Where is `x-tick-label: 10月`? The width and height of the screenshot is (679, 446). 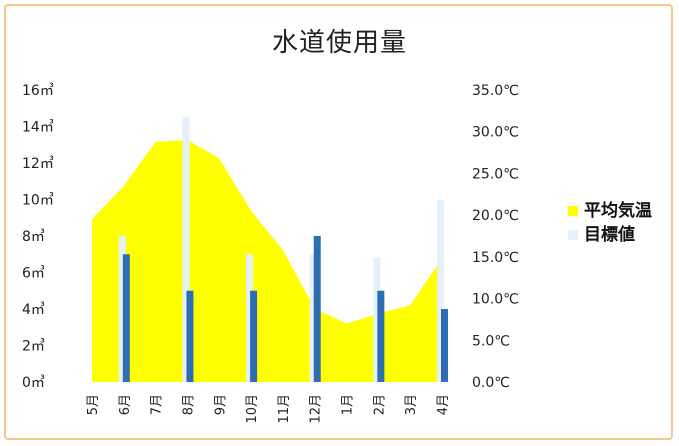
x-tick-label: 10月 is located at coordinates (252, 409).